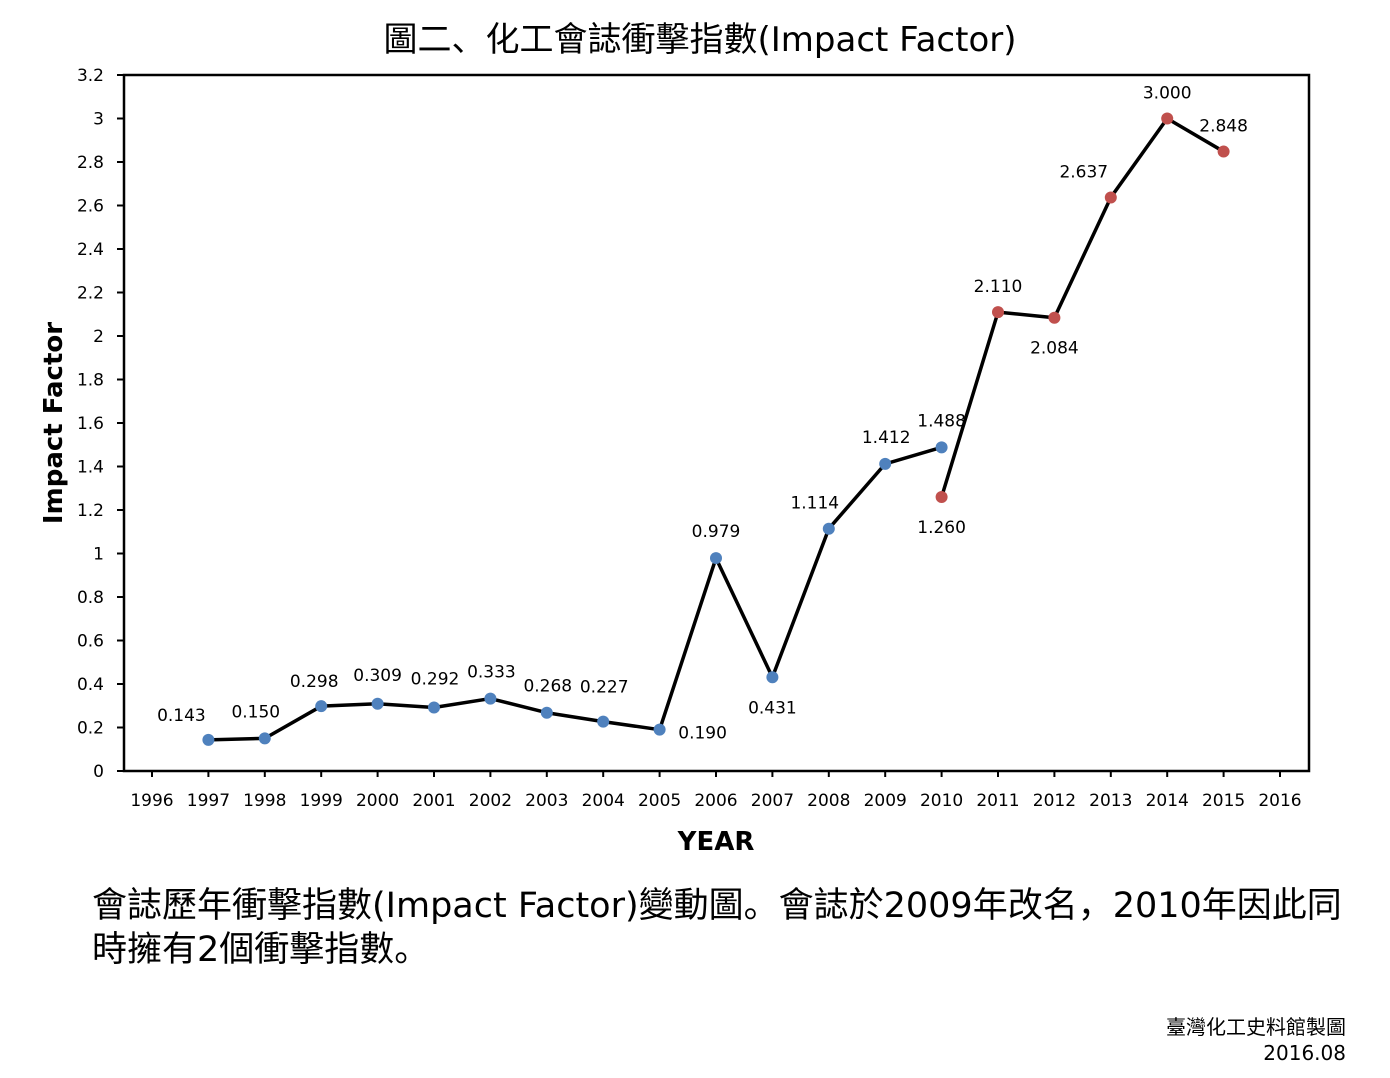  I want to click on data-label: 0.309, so click(377, 676).